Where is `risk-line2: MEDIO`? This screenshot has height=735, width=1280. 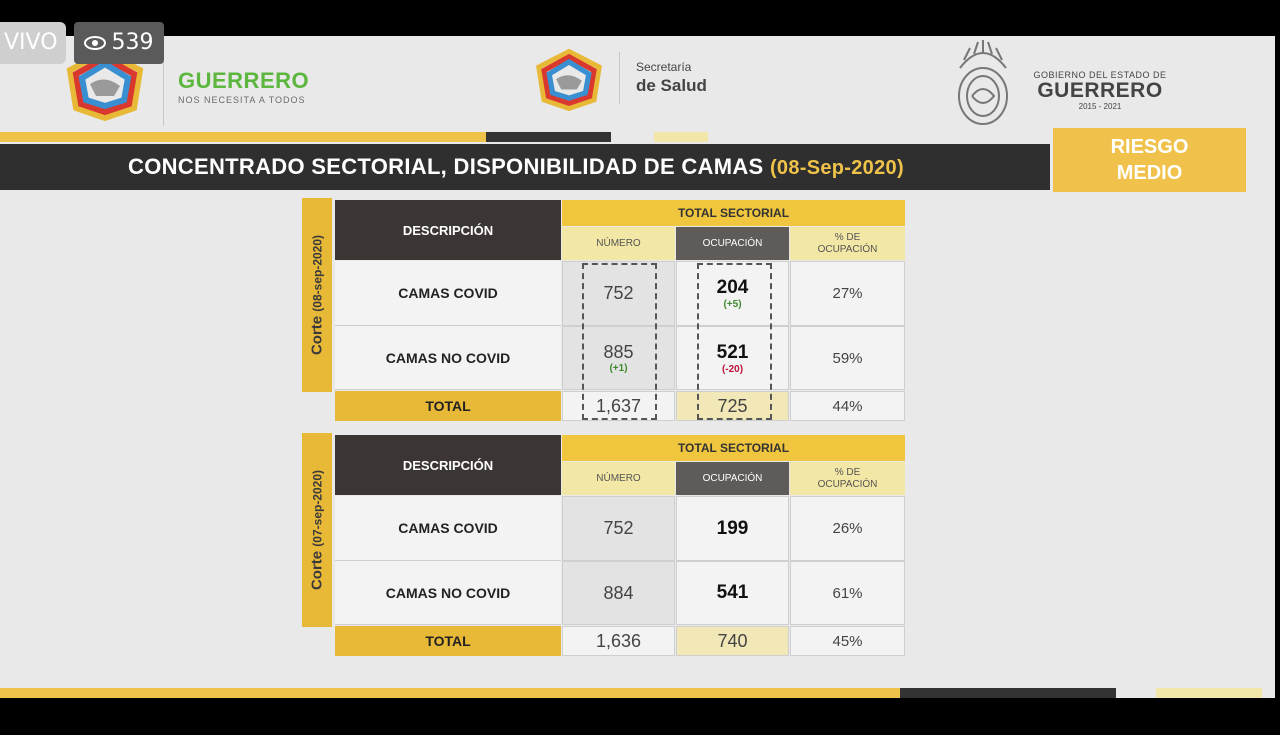
risk-line2: MEDIO is located at coordinates (1149, 173).